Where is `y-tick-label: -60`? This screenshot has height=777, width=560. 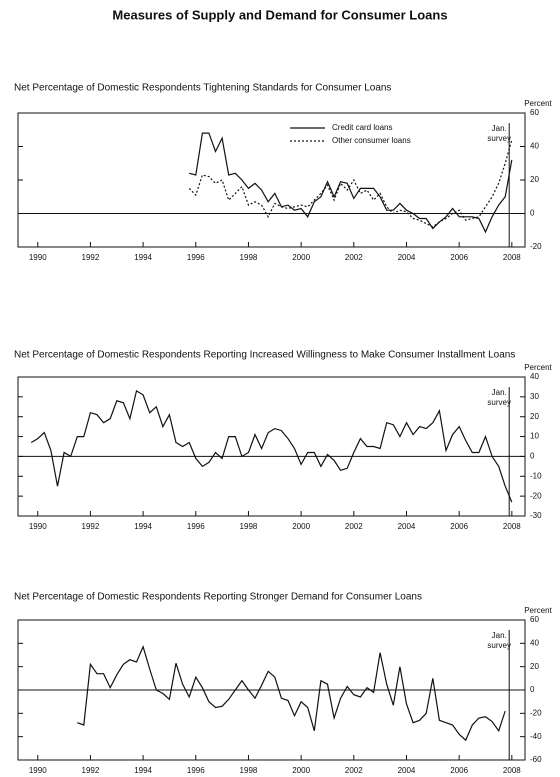 y-tick-label: -60 is located at coordinates (536, 759).